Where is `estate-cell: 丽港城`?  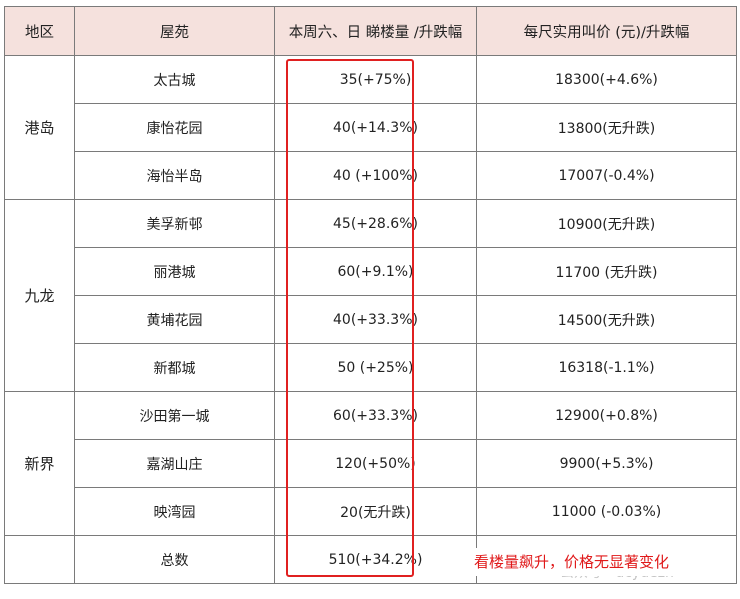
estate-cell: 丽港城 is located at coordinates (174, 271).